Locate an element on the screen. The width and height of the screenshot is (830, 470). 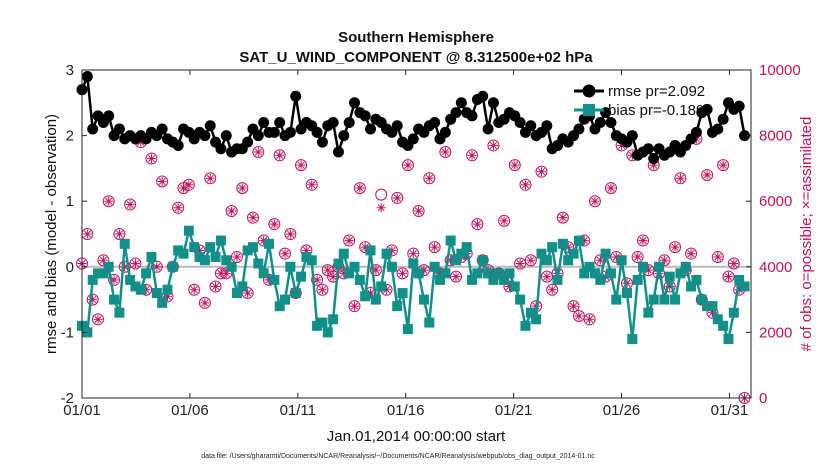
y-tick-label: 0 is located at coordinates (70, 267).